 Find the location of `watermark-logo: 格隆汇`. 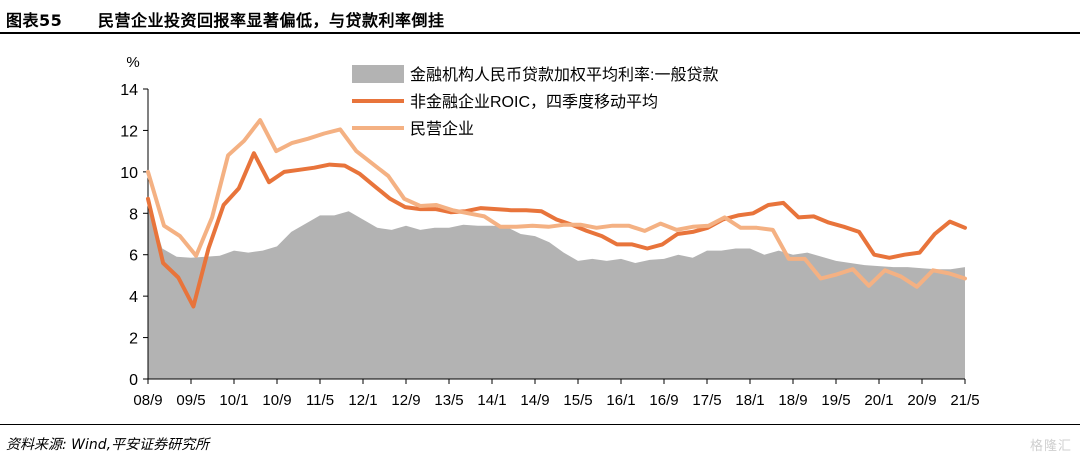

watermark-logo: 格隆汇 is located at coordinates (1050, 446).